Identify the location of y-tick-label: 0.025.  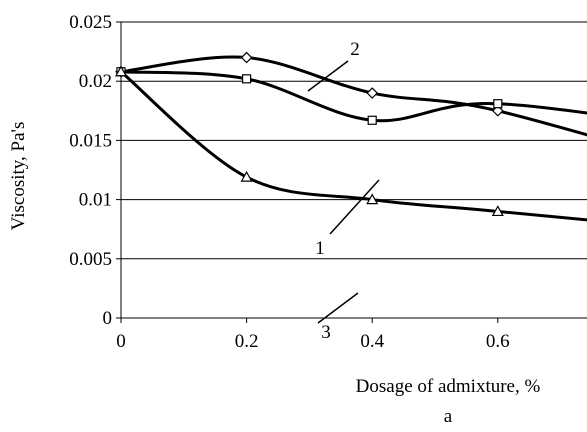
(90, 22).